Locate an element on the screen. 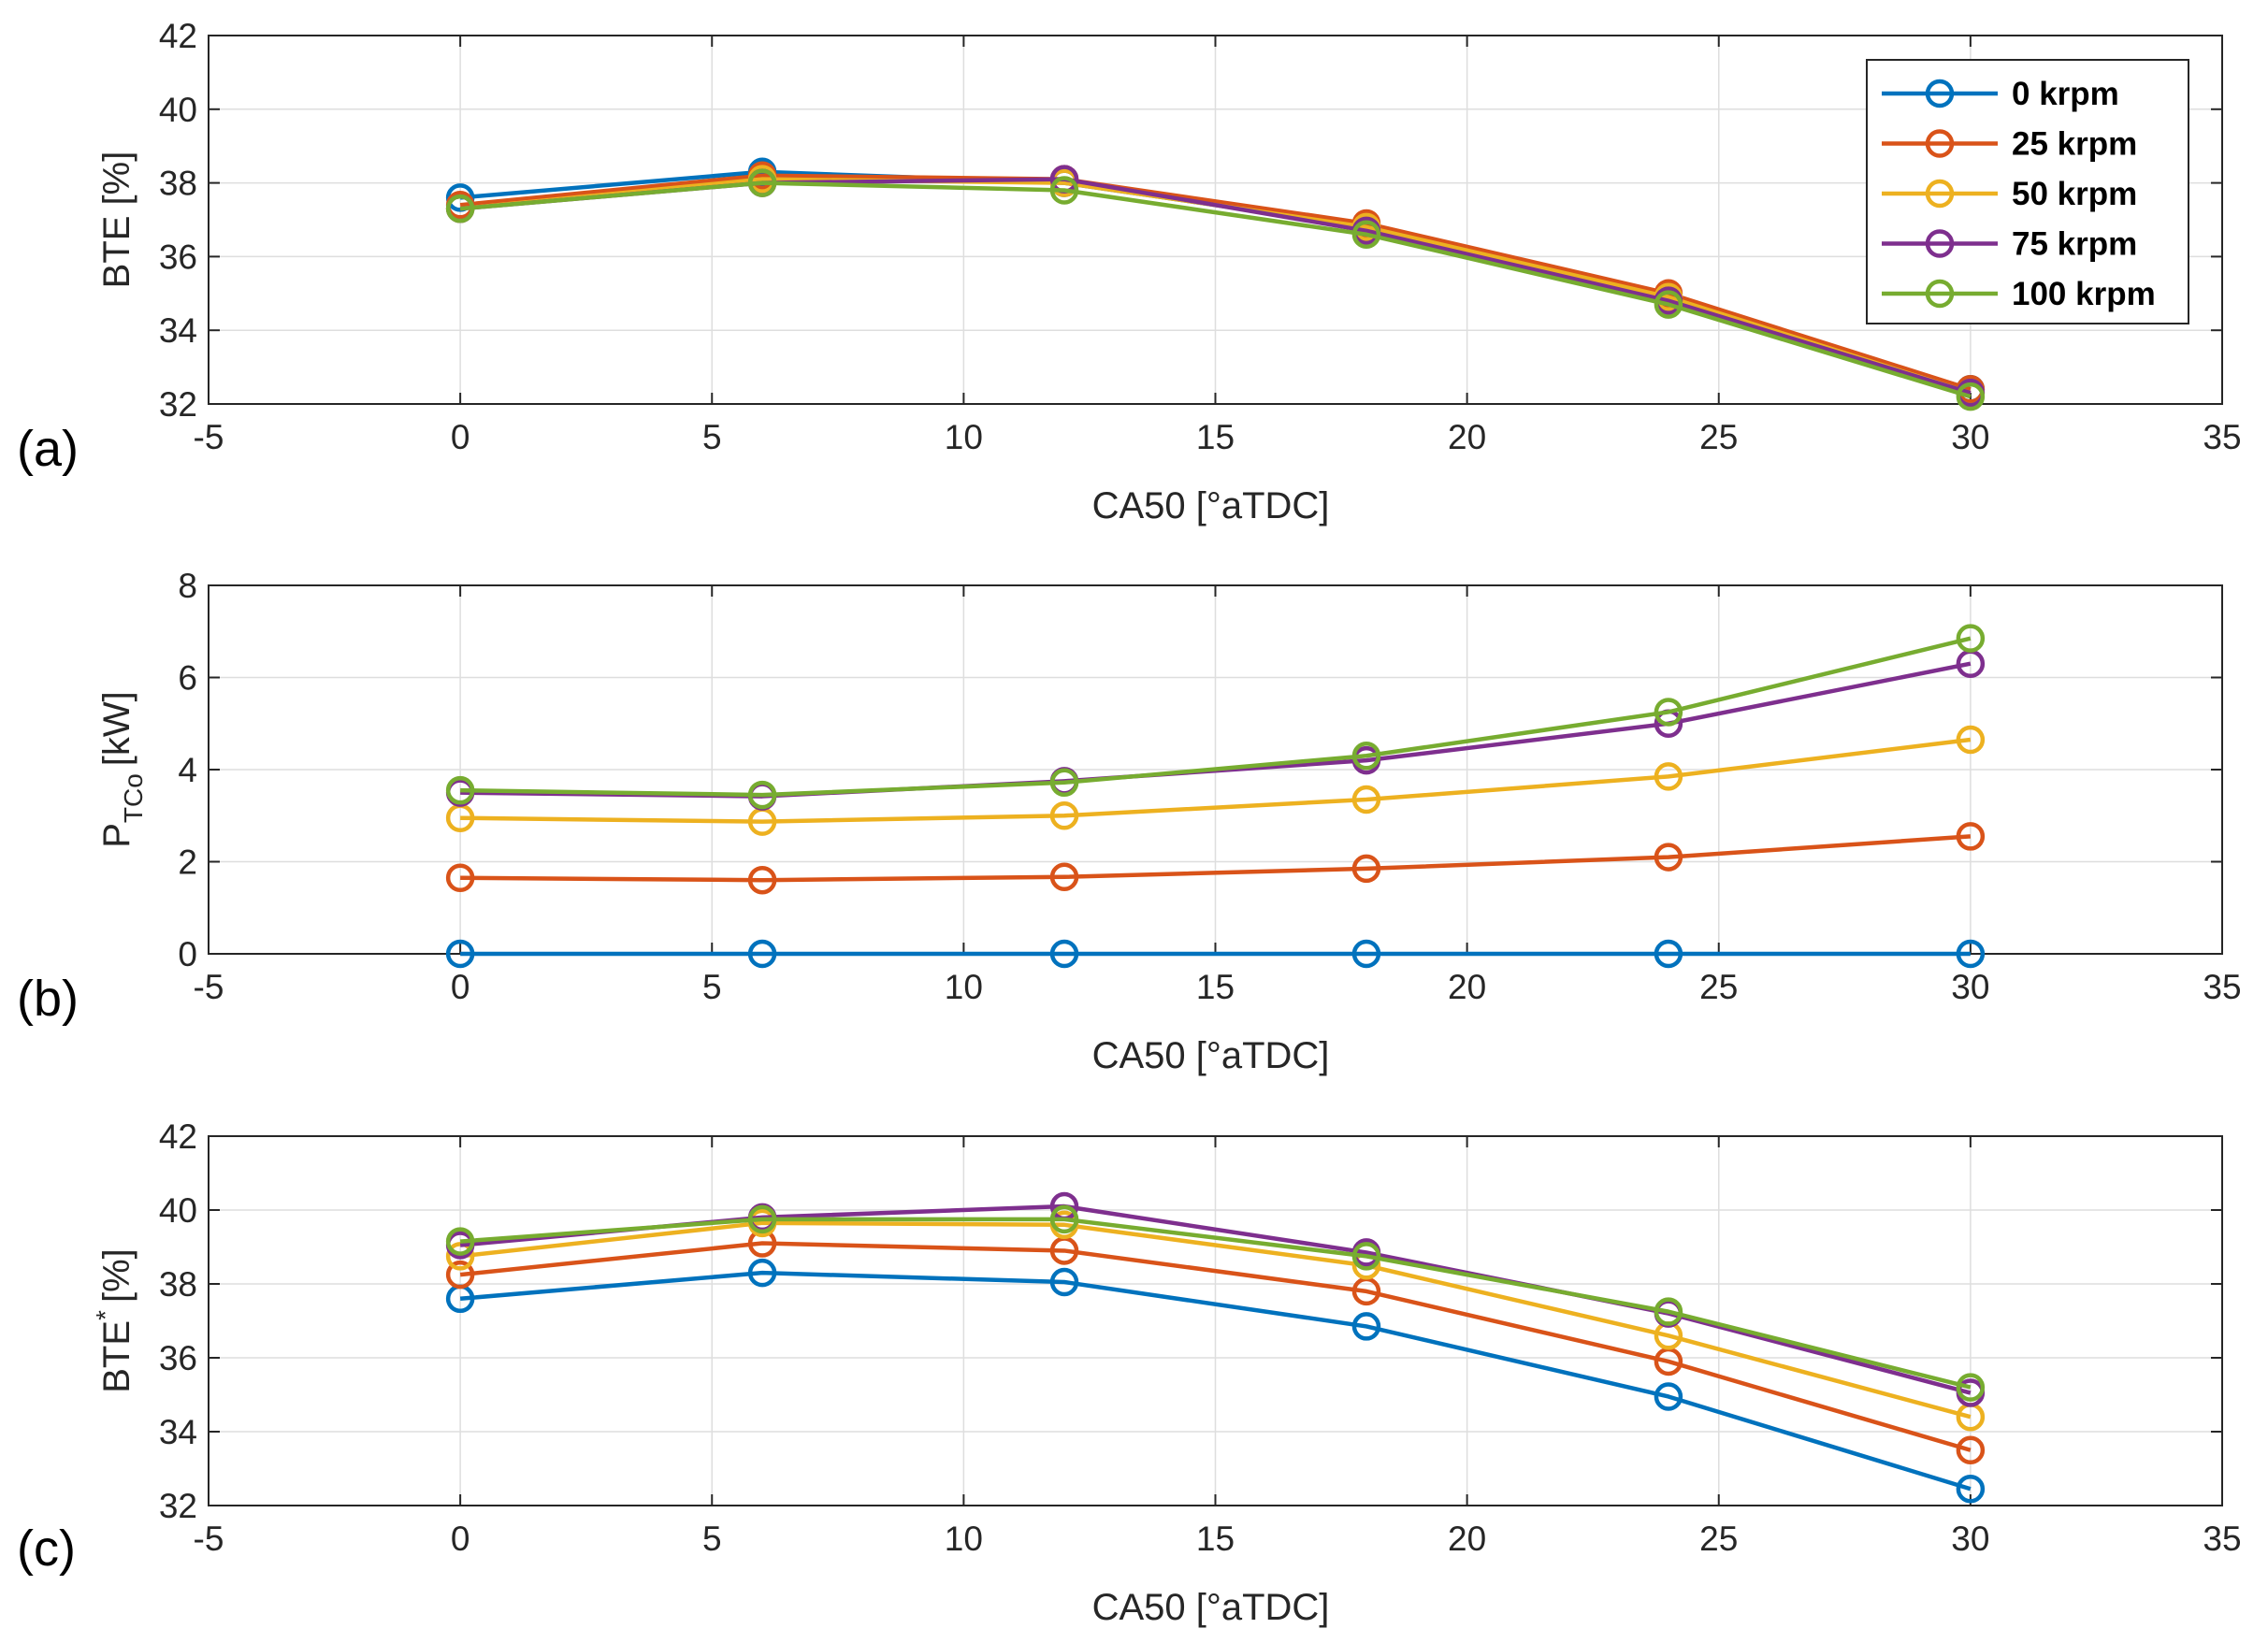 This screenshot has width=2268, height=1643. legend-label: 0 krpm is located at coordinates (2065, 94).